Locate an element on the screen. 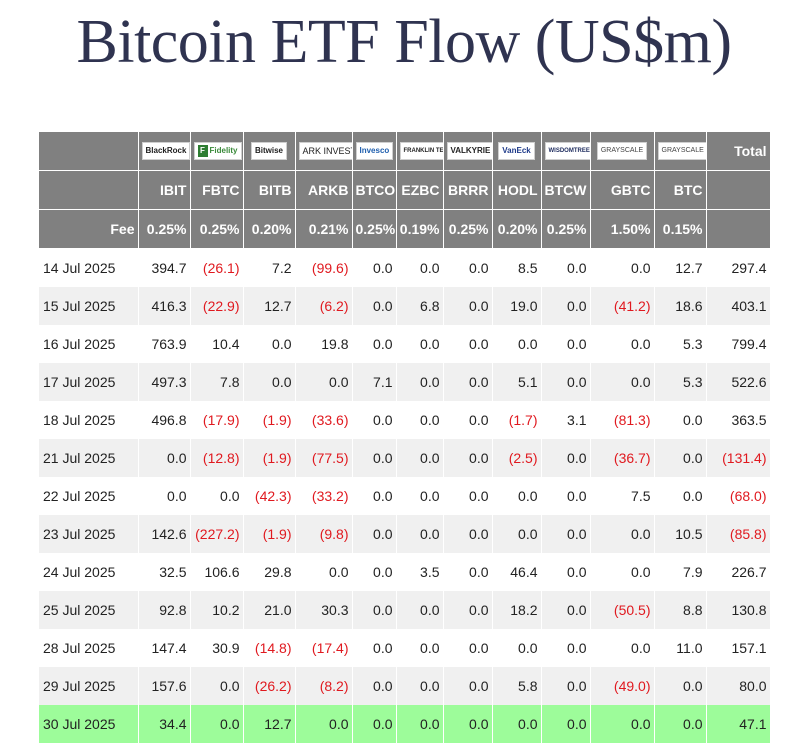 The width and height of the screenshot is (808, 749). fee-total-blank is located at coordinates (738, 229).